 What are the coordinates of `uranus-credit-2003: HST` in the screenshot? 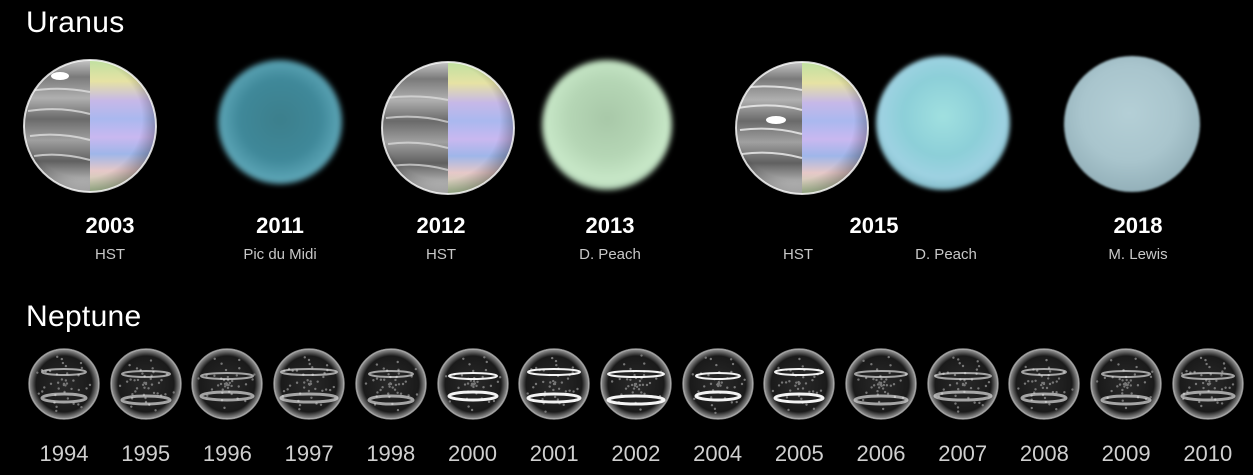 It's located at (110, 254).